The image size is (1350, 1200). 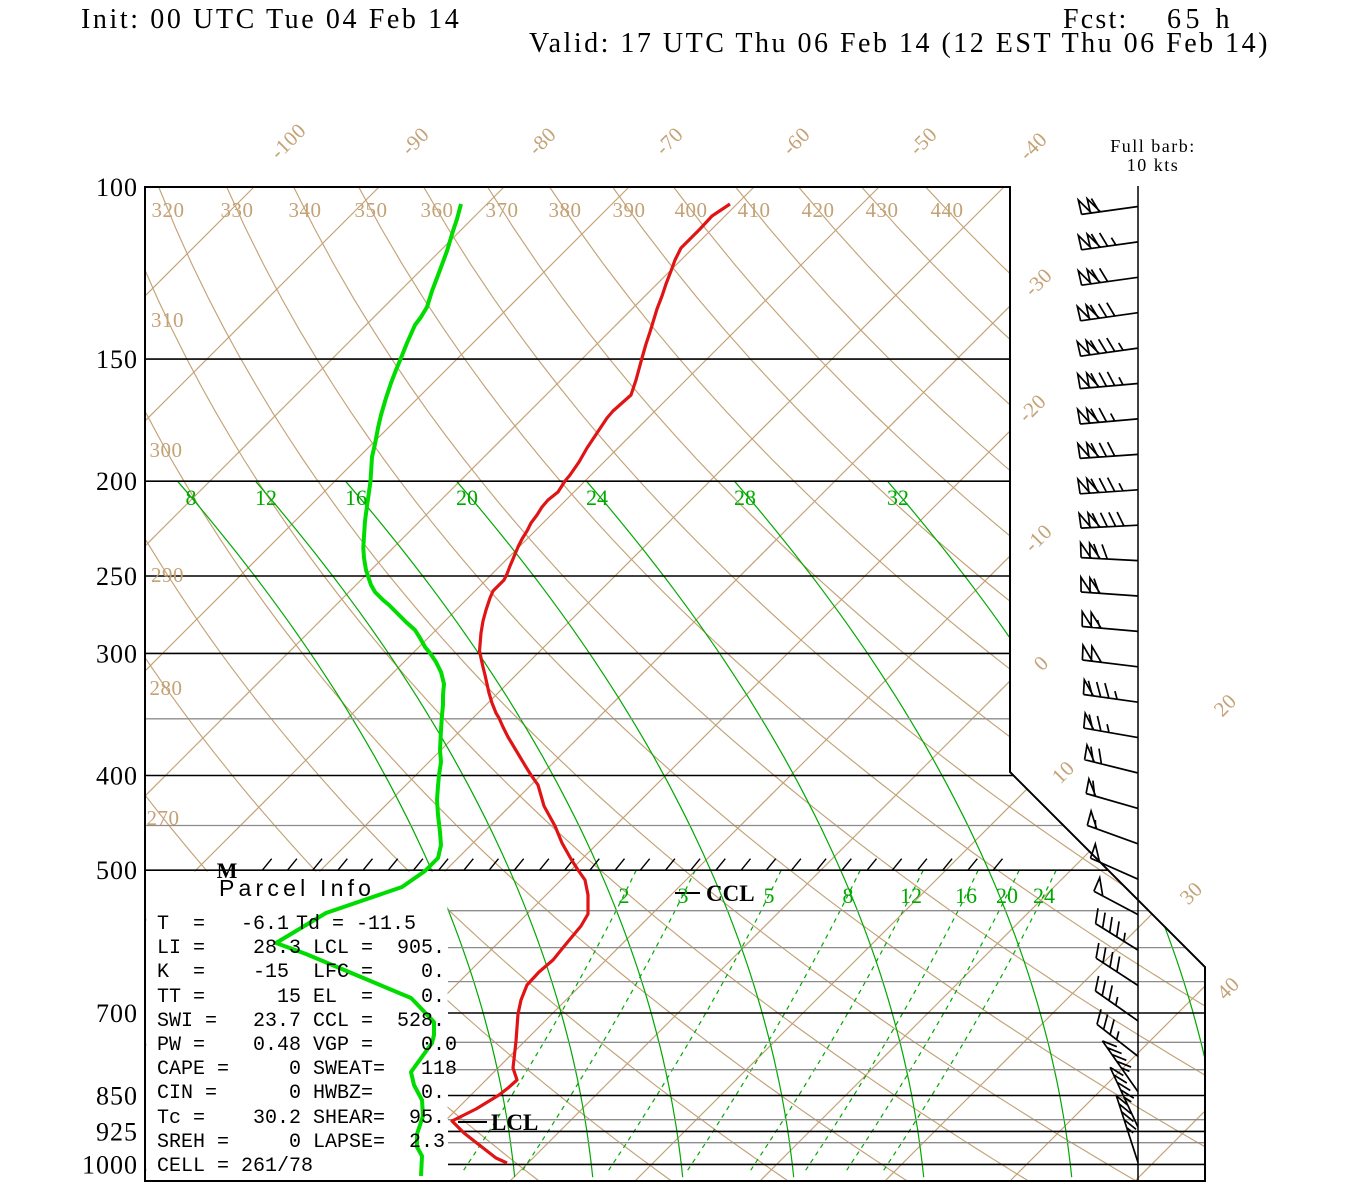 What do you see at coordinates (229, 1021) in the screenshot?
I see `svg-text: SWI = 23.7` at bounding box center [229, 1021].